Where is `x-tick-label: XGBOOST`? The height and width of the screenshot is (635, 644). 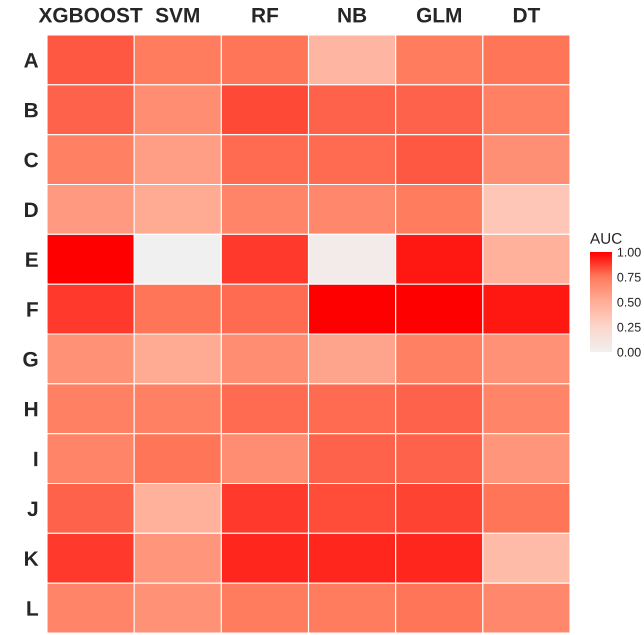
x-tick-label: XGBOOST is located at coordinates (90, 15).